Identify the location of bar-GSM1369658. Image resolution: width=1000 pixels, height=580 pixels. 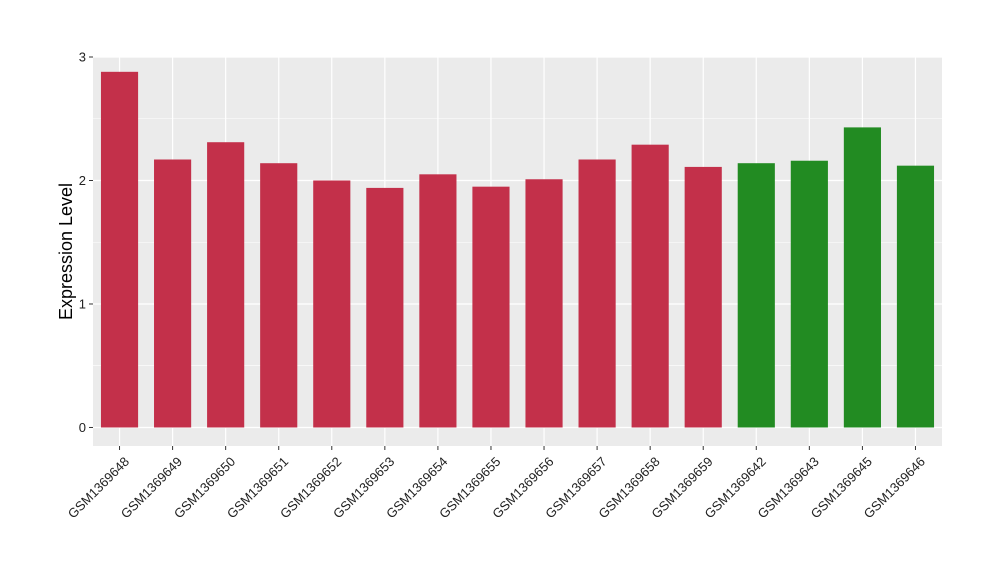
(650, 286).